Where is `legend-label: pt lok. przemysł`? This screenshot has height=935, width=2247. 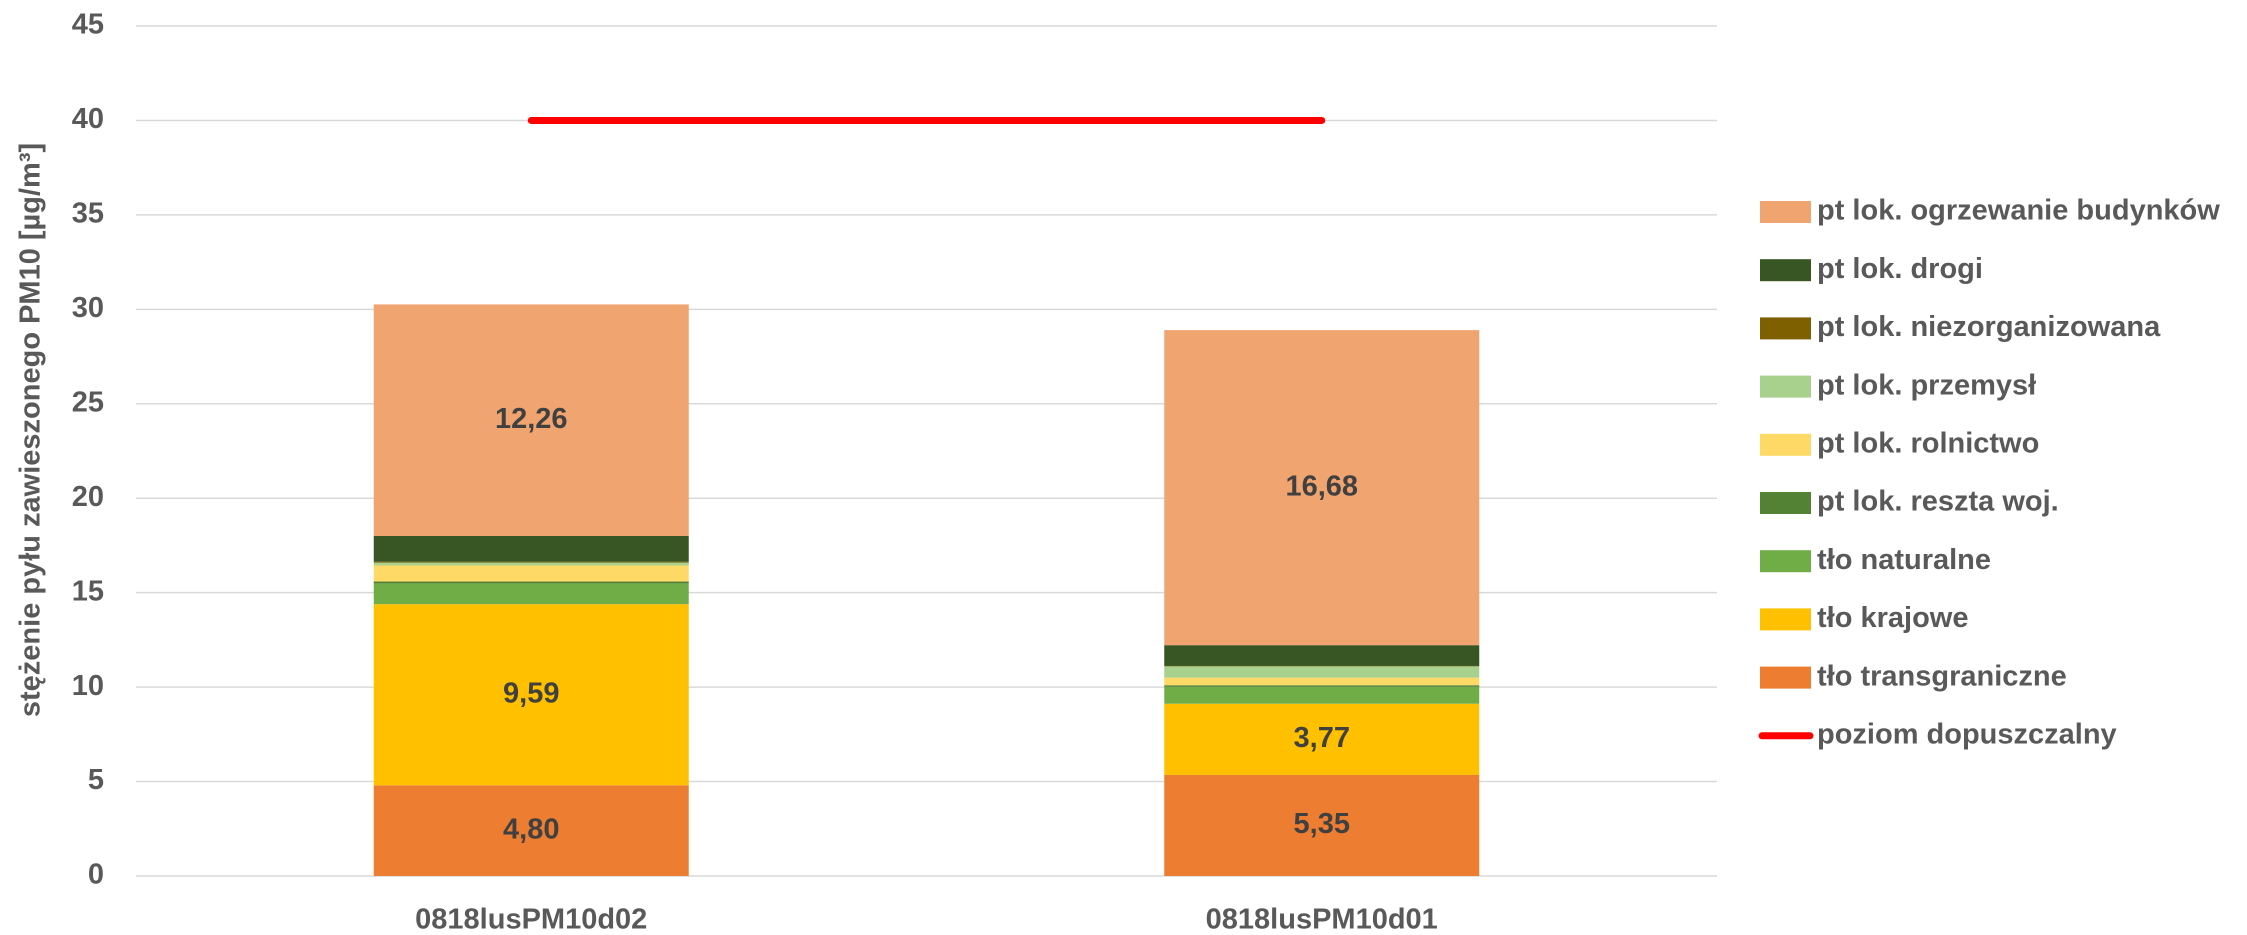
legend-label: pt lok. przemysł is located at coordinates (1926, 385).